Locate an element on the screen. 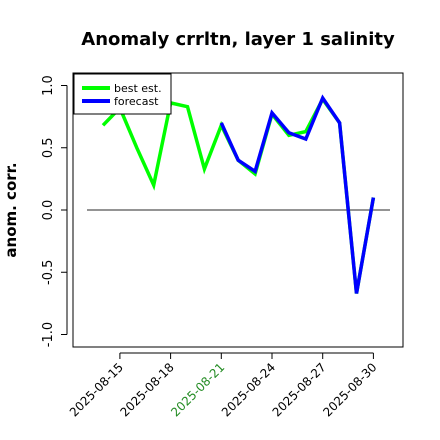  y-tick-label: -0.5 is located at coordinates (48, 272).